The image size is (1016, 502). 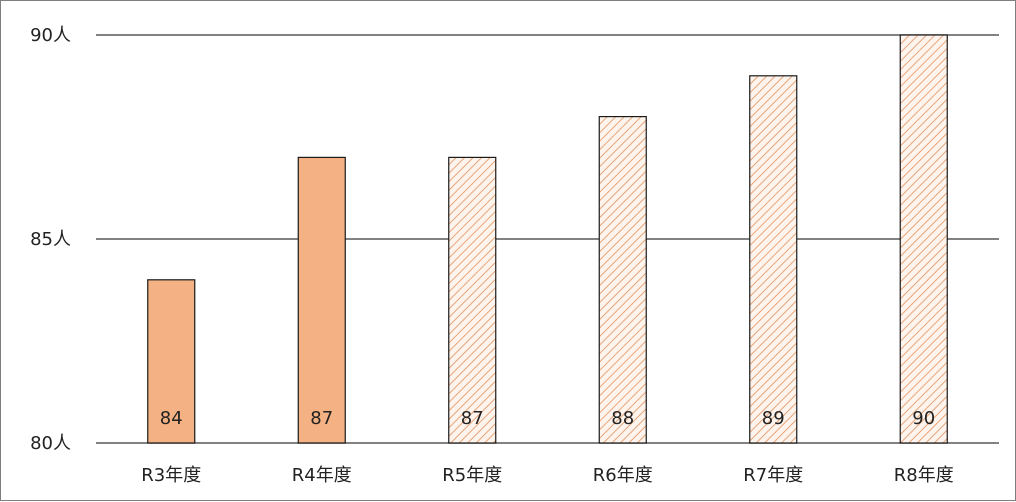 I want to click on x-category-label: R3年度, so click(x=171, y=475).